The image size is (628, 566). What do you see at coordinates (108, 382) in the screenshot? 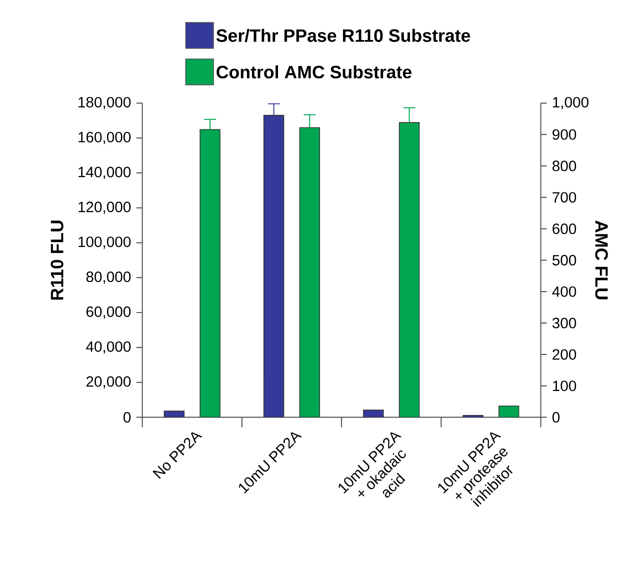
I see `y-tick-label: 20,000` at bounding box center [108, 382].